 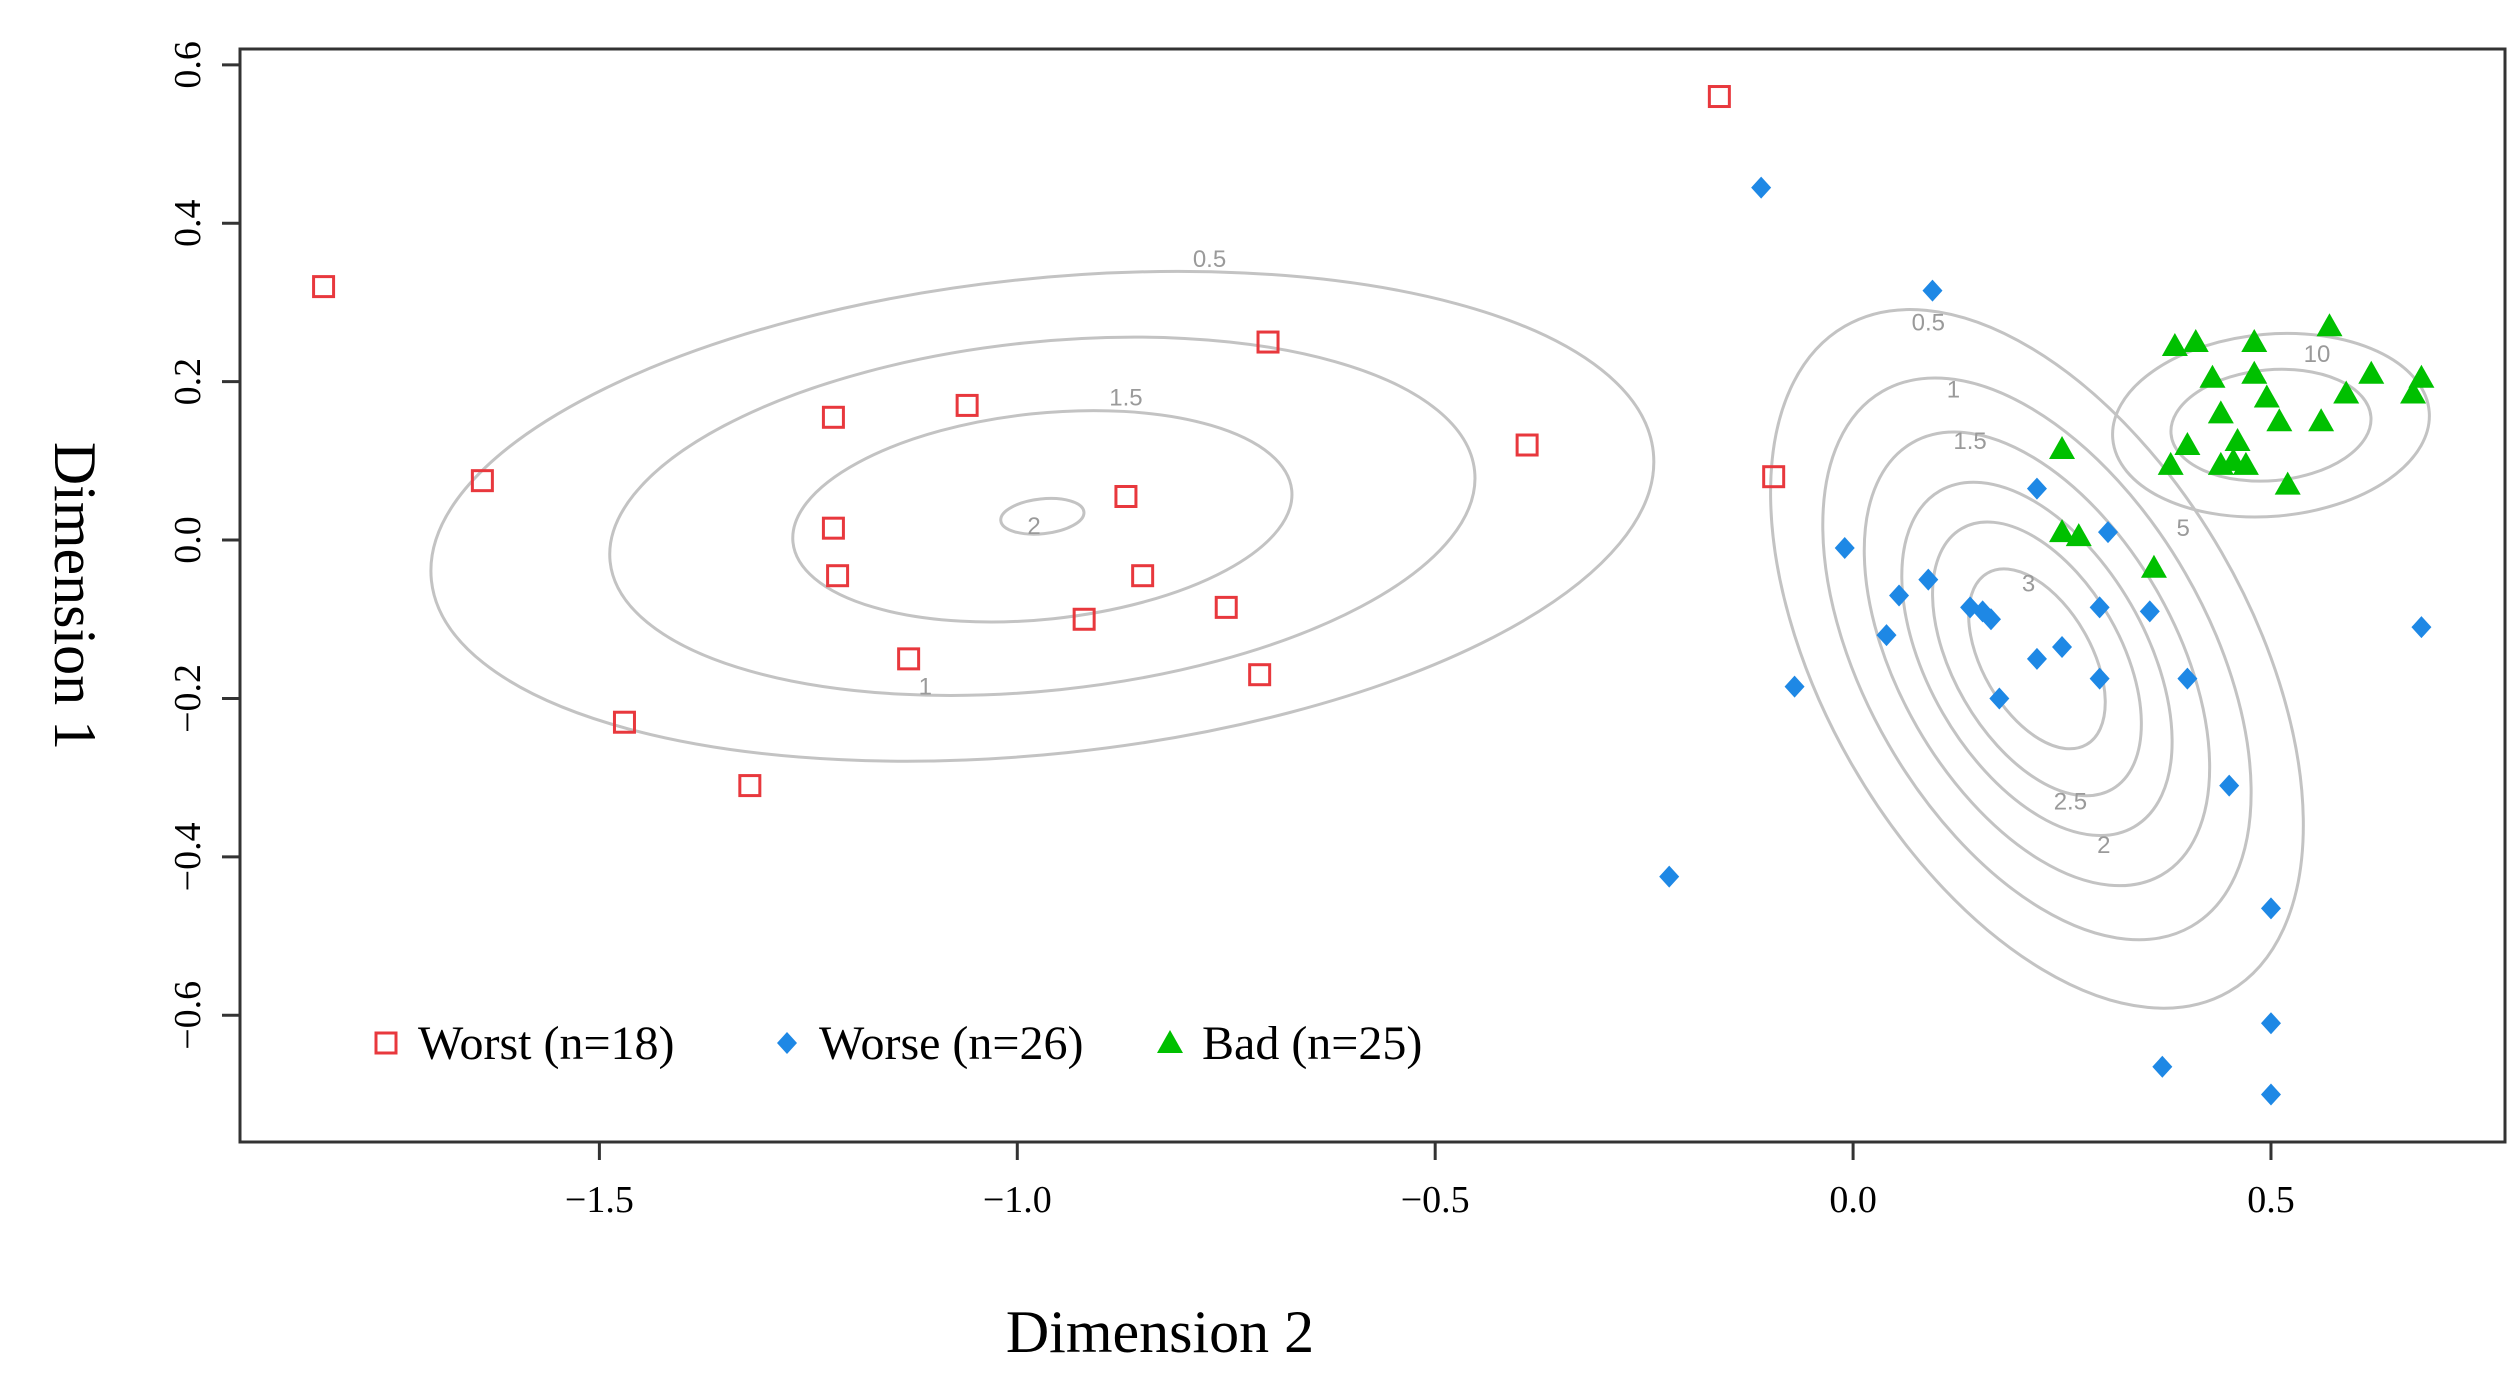 I want to click on y-axis: −0.6 −0.4 −0.2 0.0 0.2 0.4 0.6, so click(x=203, y=545).